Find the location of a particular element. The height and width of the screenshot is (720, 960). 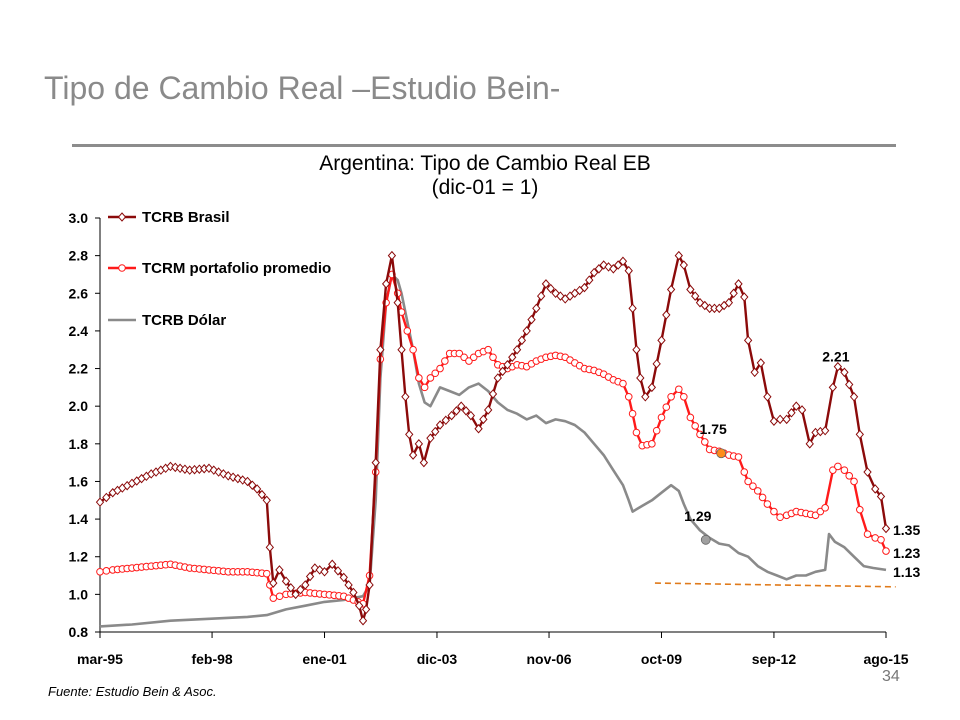

chart-title: Argentina: Tipo de Cambio Real EB is located at coordinates (485, 163).